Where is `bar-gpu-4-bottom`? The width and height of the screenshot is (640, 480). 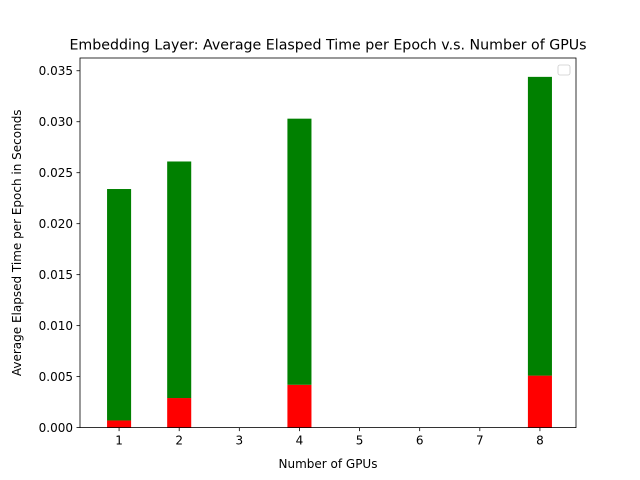 bar-gpu-4-bottom is located at coordinates (299, 406).